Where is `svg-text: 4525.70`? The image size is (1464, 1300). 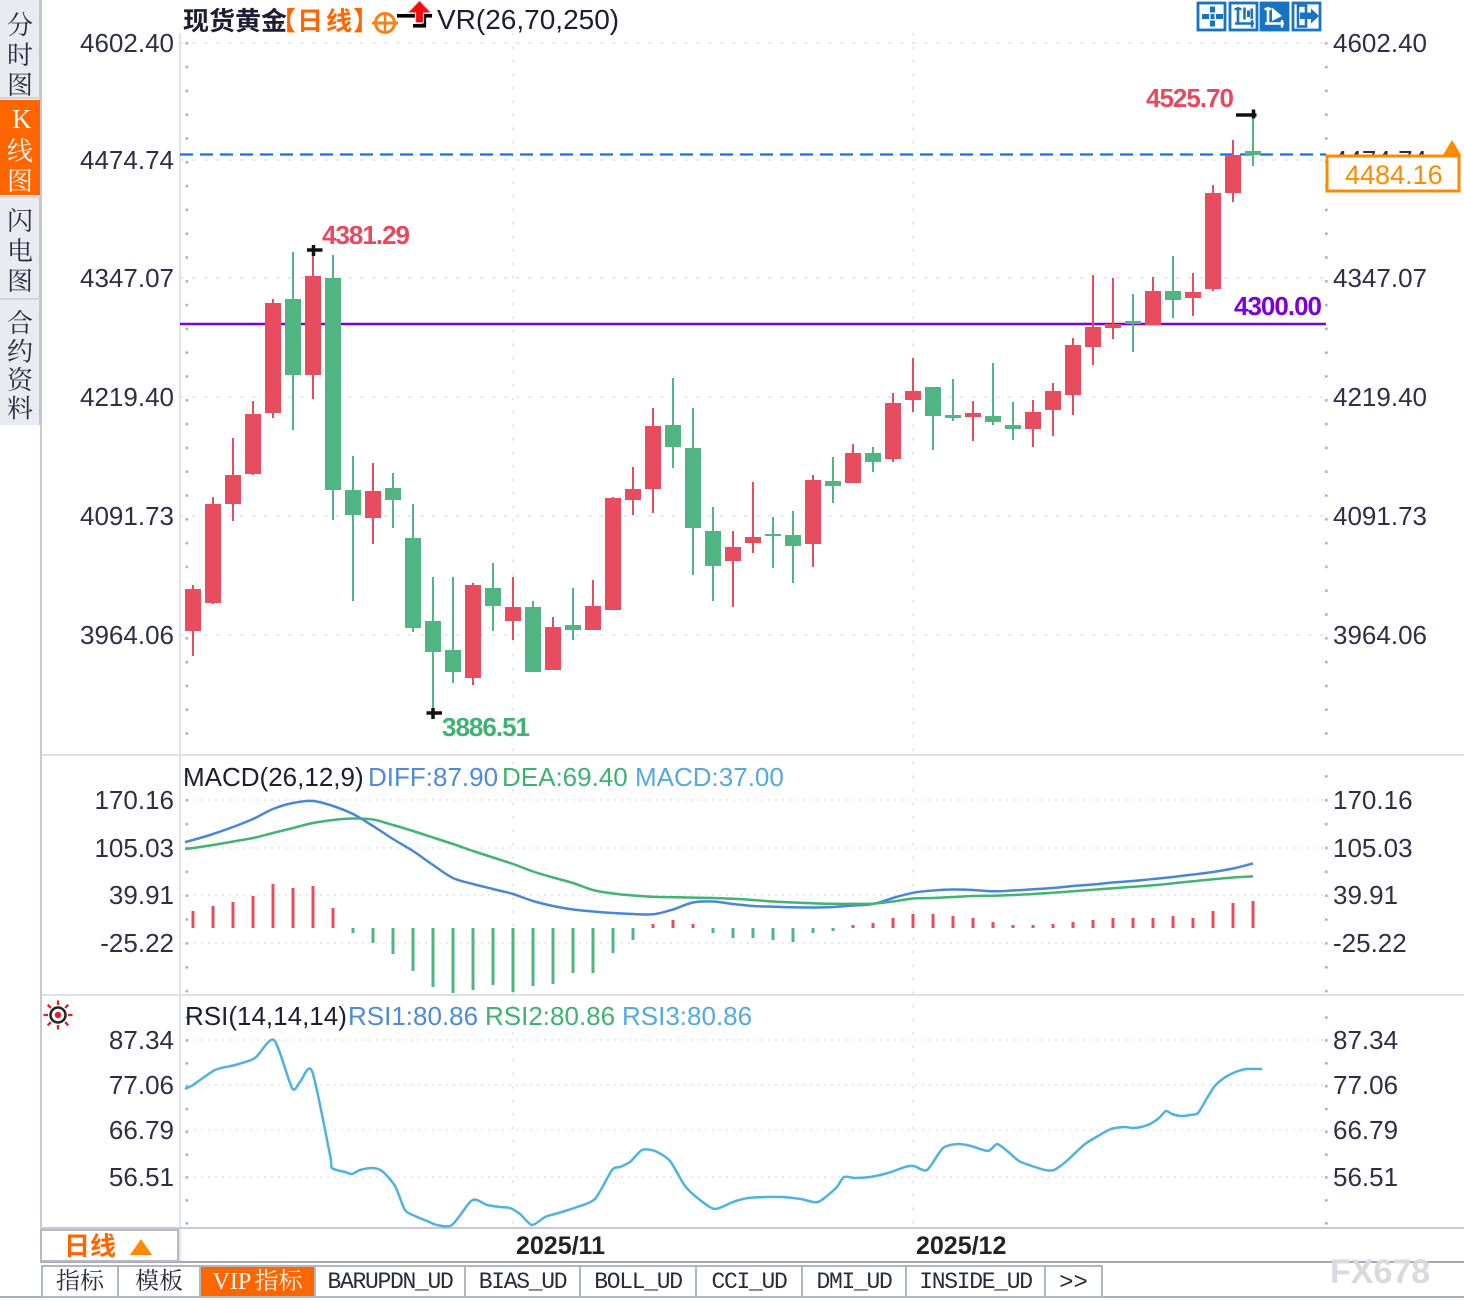 svg-text: 4525.70 is located at coordinates (1190, 98).